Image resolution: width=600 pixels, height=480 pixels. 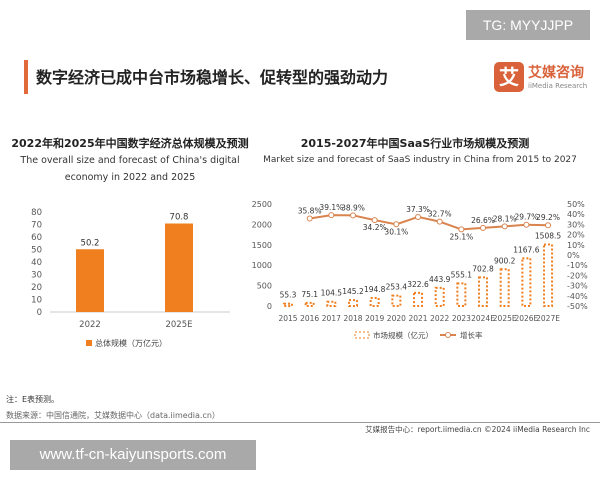 What do you see at coordinates (577, 286) in the screenshot?
I see `right-y-tick-label: -30%` at bounding box center [577, 286].